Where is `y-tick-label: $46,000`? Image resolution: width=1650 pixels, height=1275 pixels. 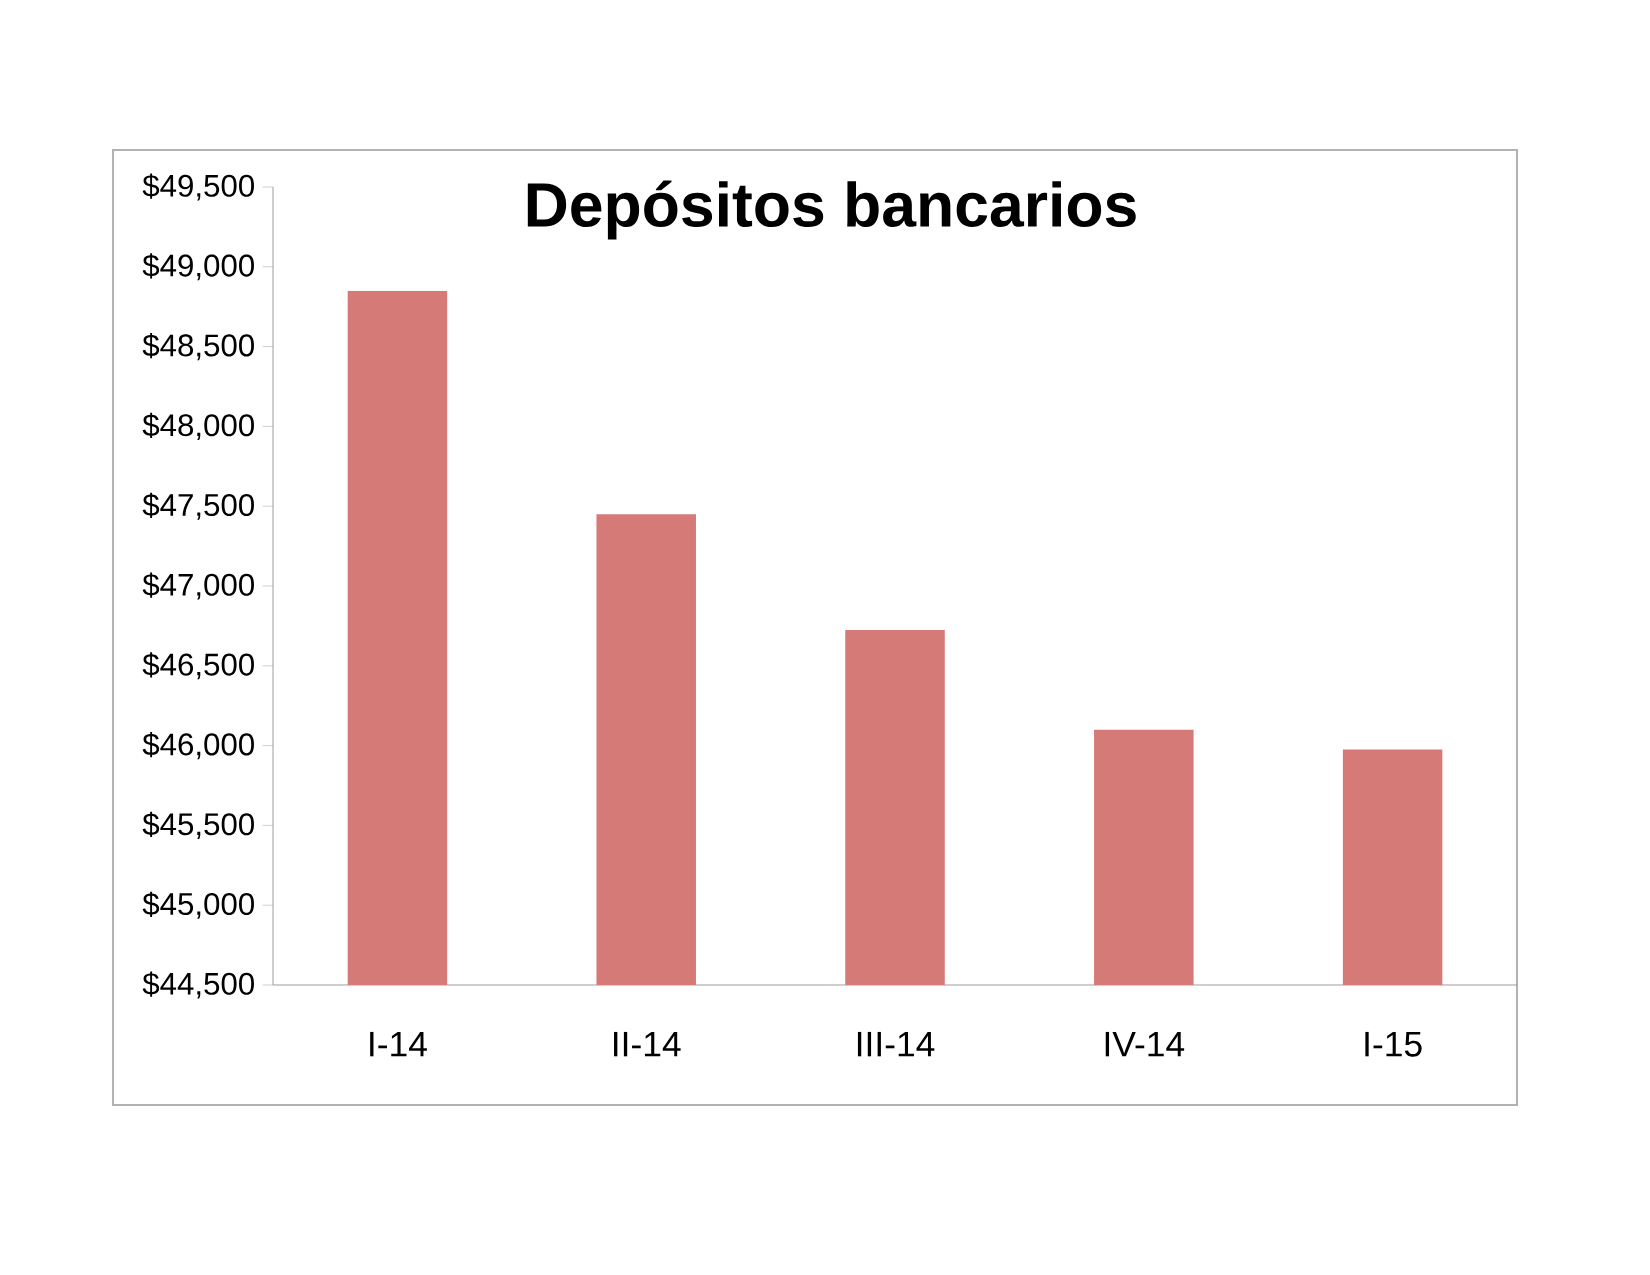
y-tick-label: $46,000 is located at coordinates (198, 746).